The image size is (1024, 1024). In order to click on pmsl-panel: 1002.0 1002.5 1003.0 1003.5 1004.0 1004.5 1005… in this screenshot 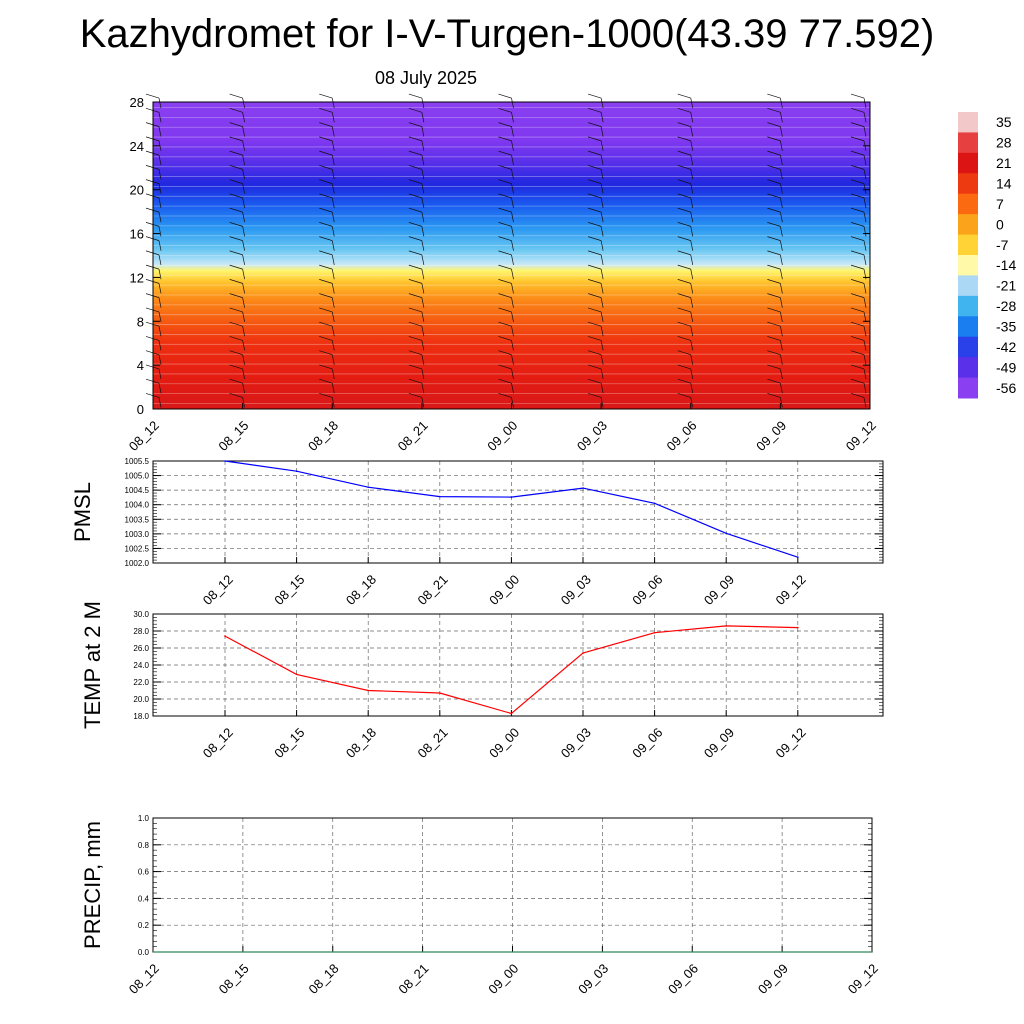, I will do `click(477, 532)`.